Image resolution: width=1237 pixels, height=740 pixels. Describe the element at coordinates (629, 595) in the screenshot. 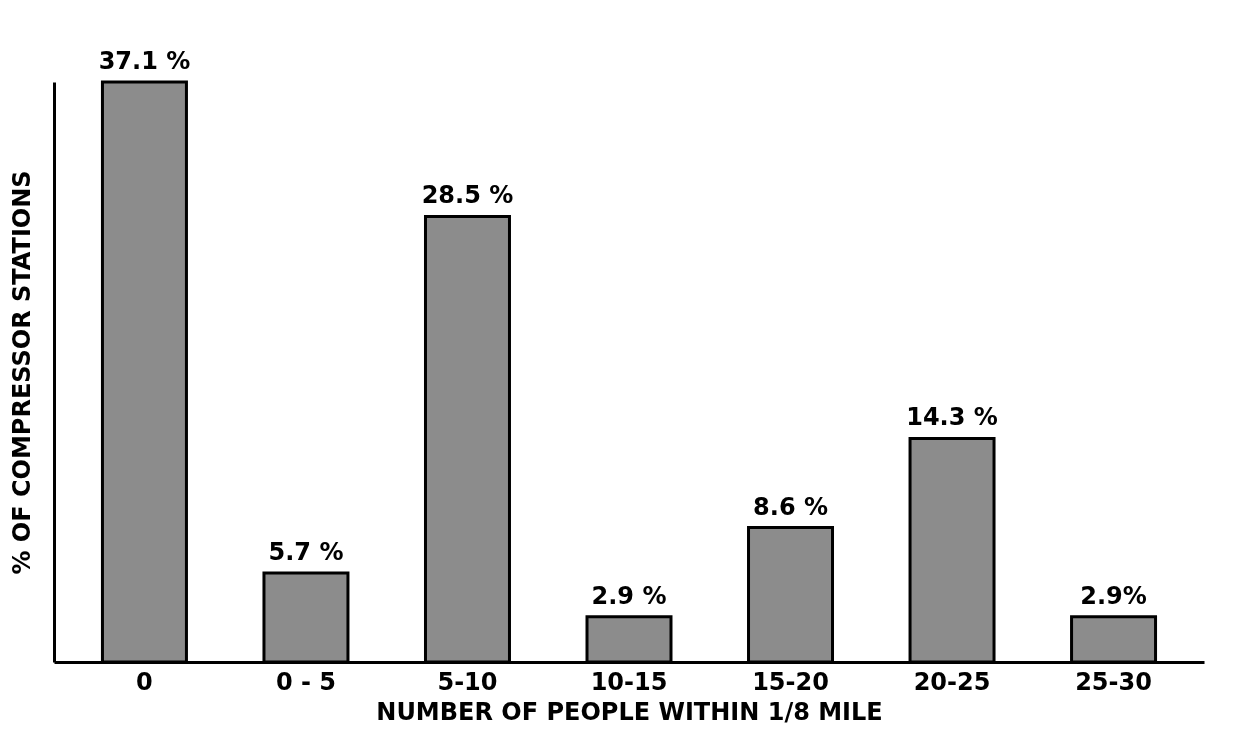

I see `data-label: 2.9 %` at that location.